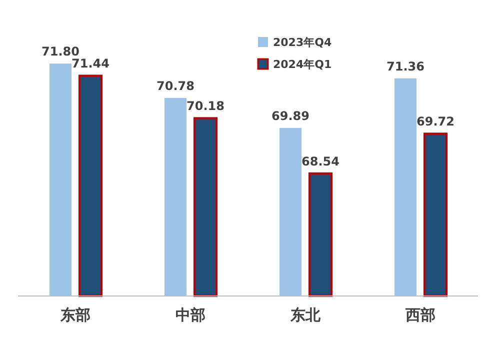 Image resolution: width=500 pixels, height=362 pixels. I want to click on x-tick-label: 中部, so click(191, 315).